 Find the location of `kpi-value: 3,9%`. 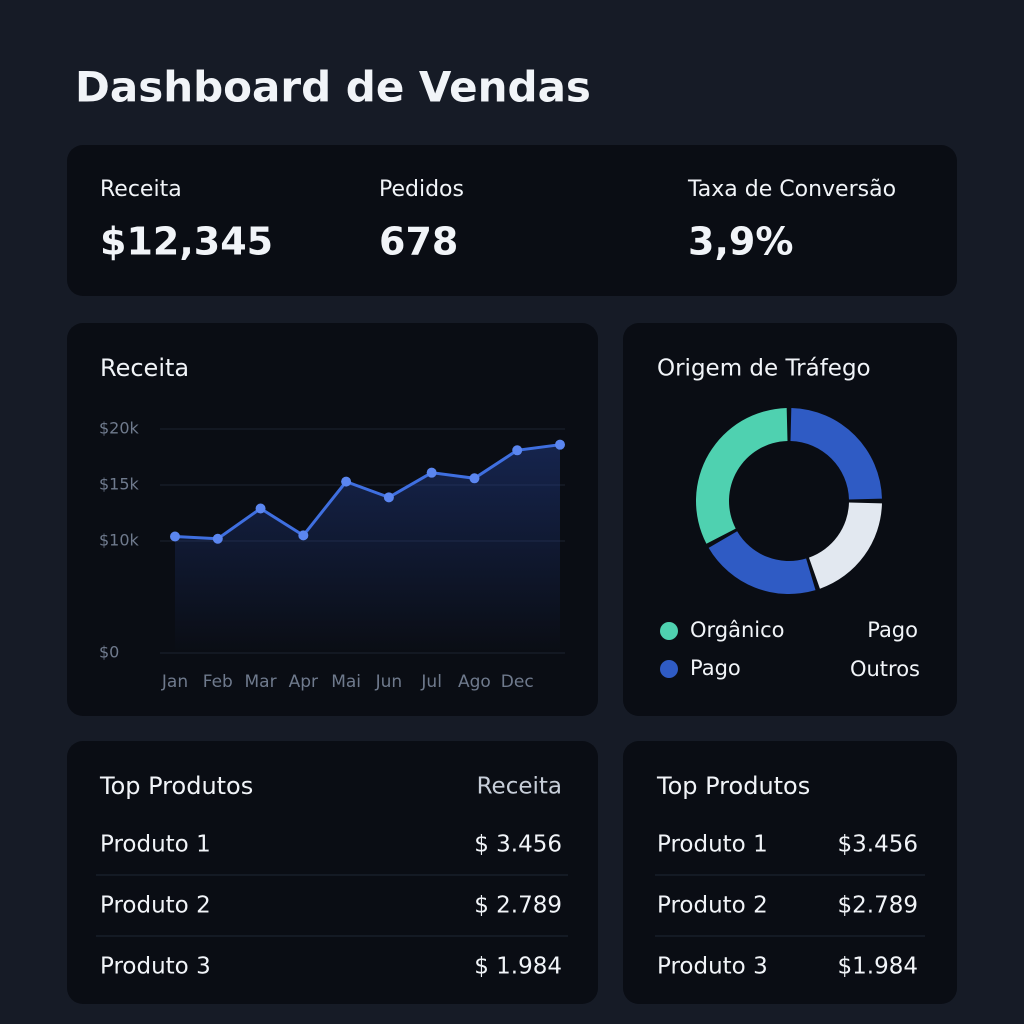

kpi-value: 3,9% is located at coordinates (740, 242).